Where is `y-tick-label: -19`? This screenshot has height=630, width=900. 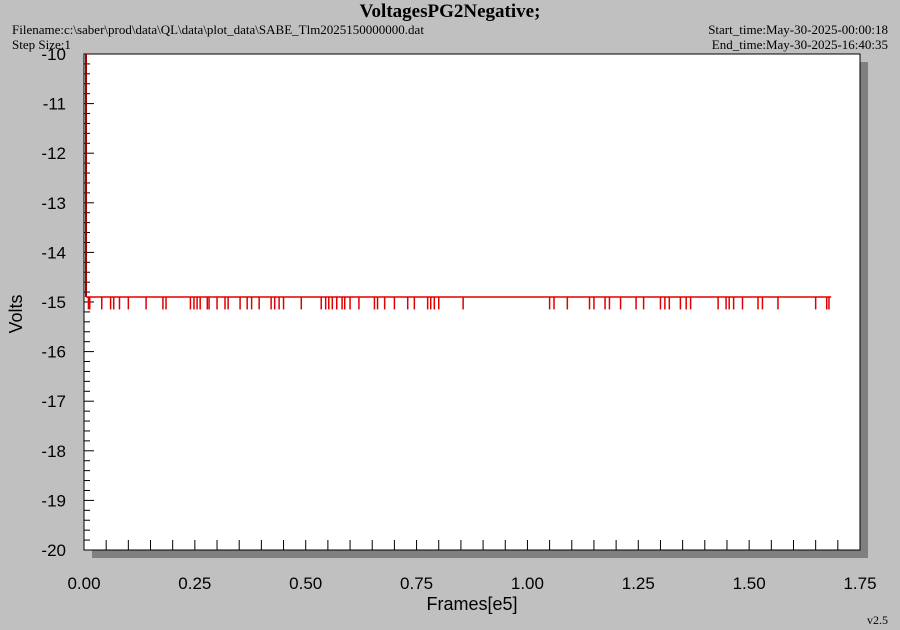 y-tick-label: -19 is located at coordinates (53, 500).